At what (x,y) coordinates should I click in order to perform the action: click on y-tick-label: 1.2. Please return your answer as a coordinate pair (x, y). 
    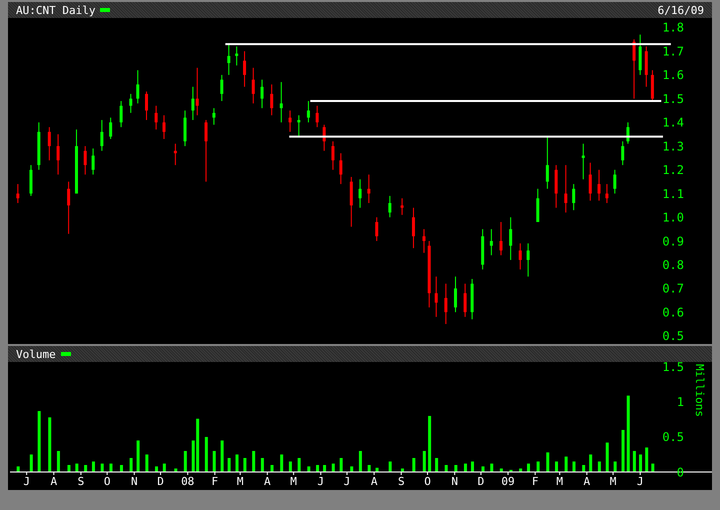
    Looking at the image, I should click on (673, 170).